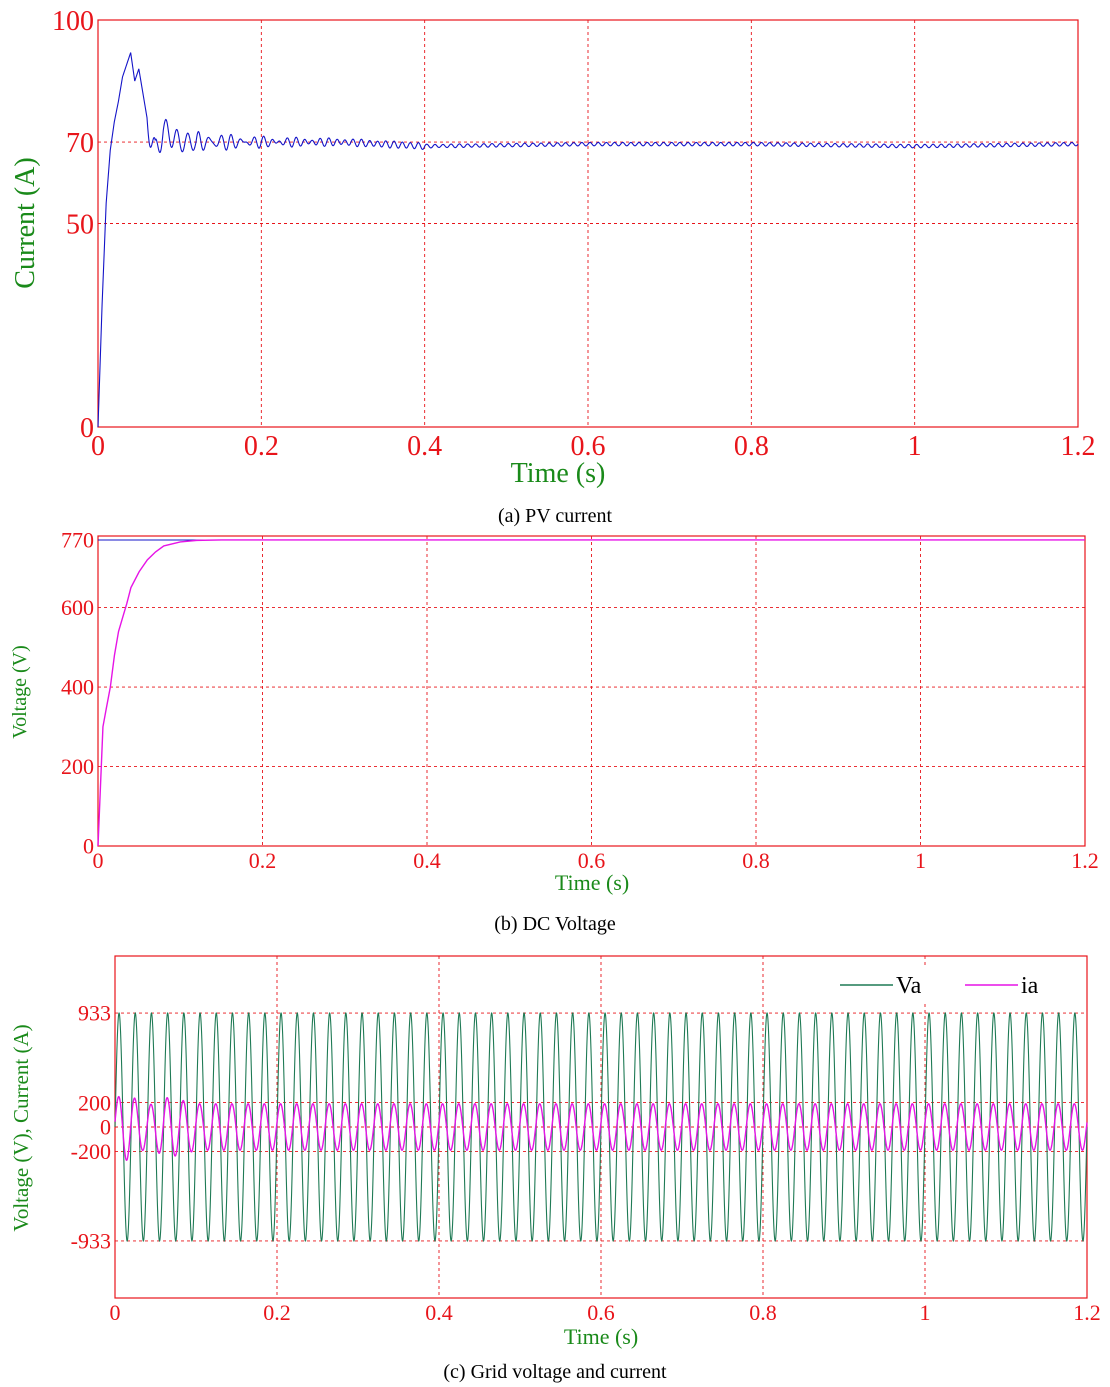 The image size is (1110, 1387). What do you see at coordinates (80, 143) in the screenshot?
I see `y-tick-label: 70` at bounding box center [80, 143].